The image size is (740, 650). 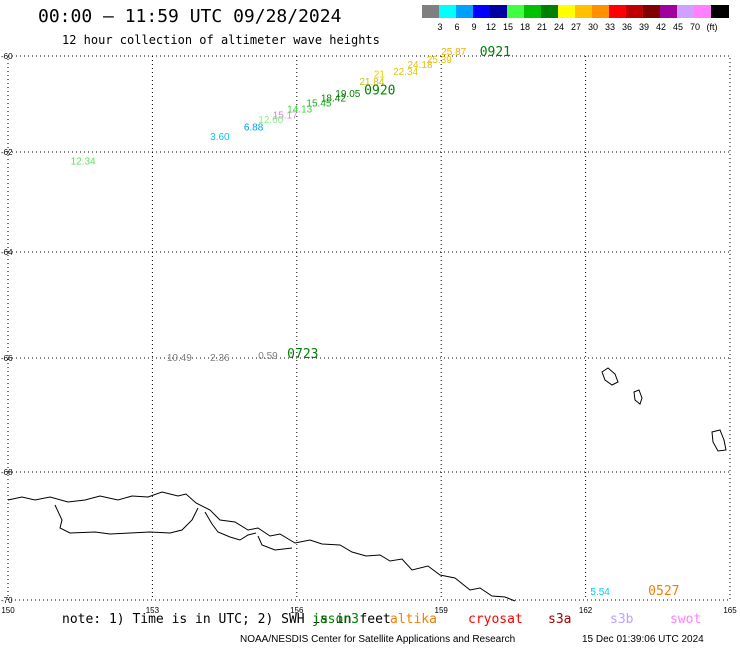 What do you see at coordinates (558, 27) in the screenshot?
I see `legend-label: 24` at bounding box center [558, 27].